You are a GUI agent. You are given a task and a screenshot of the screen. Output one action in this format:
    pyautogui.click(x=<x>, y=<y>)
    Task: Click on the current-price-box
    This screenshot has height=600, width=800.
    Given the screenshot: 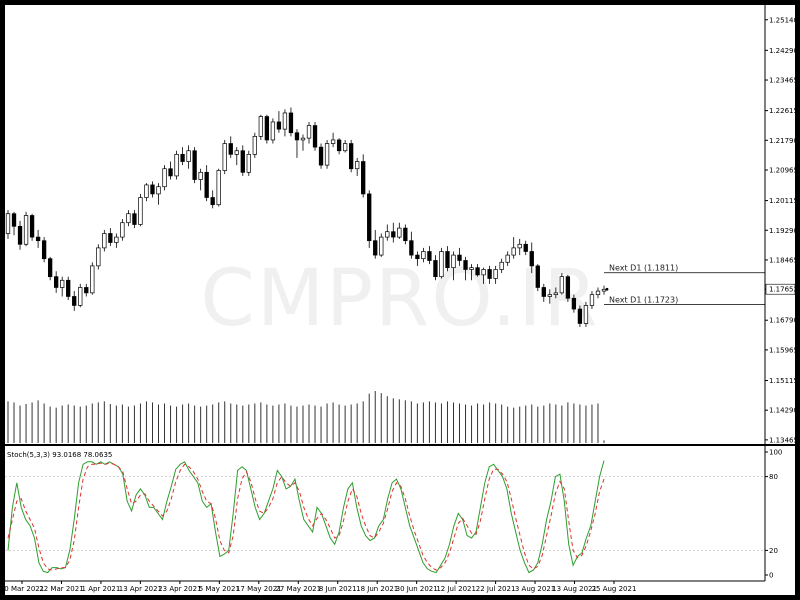 What is the action you would take?
    pyautogui.click(x=780, y=289)
    